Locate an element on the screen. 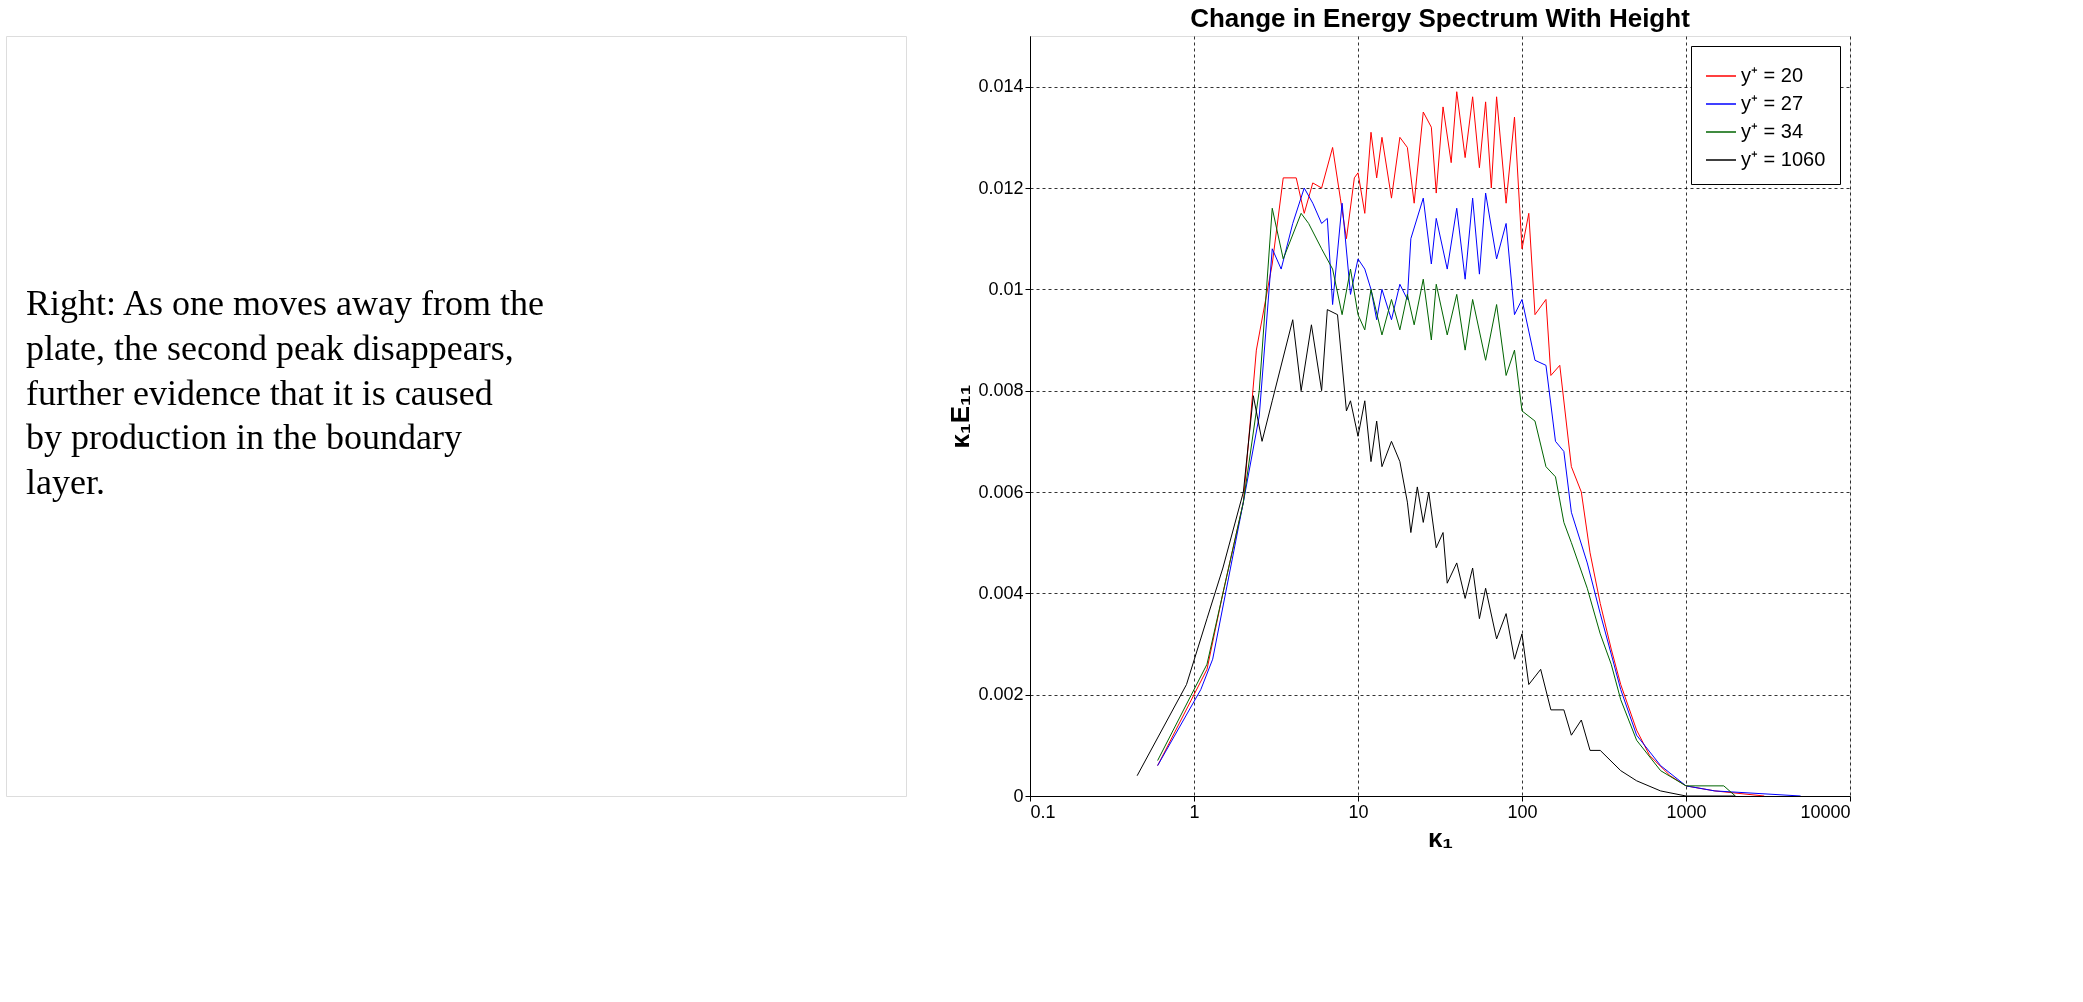 This screenshot has width=2083, height=1002. x-tick-label: 10000 is located at coordinates (1825, 811).